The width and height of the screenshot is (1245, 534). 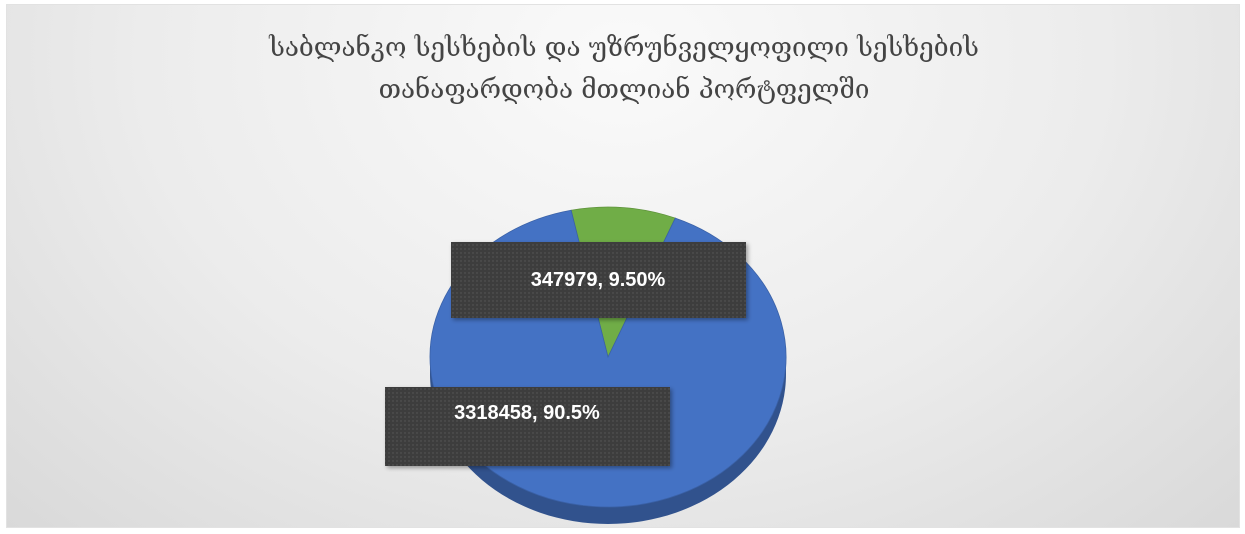 I want to click on data-label-slice-1: 3318458, 90.5%, so click(x=527, y=426).